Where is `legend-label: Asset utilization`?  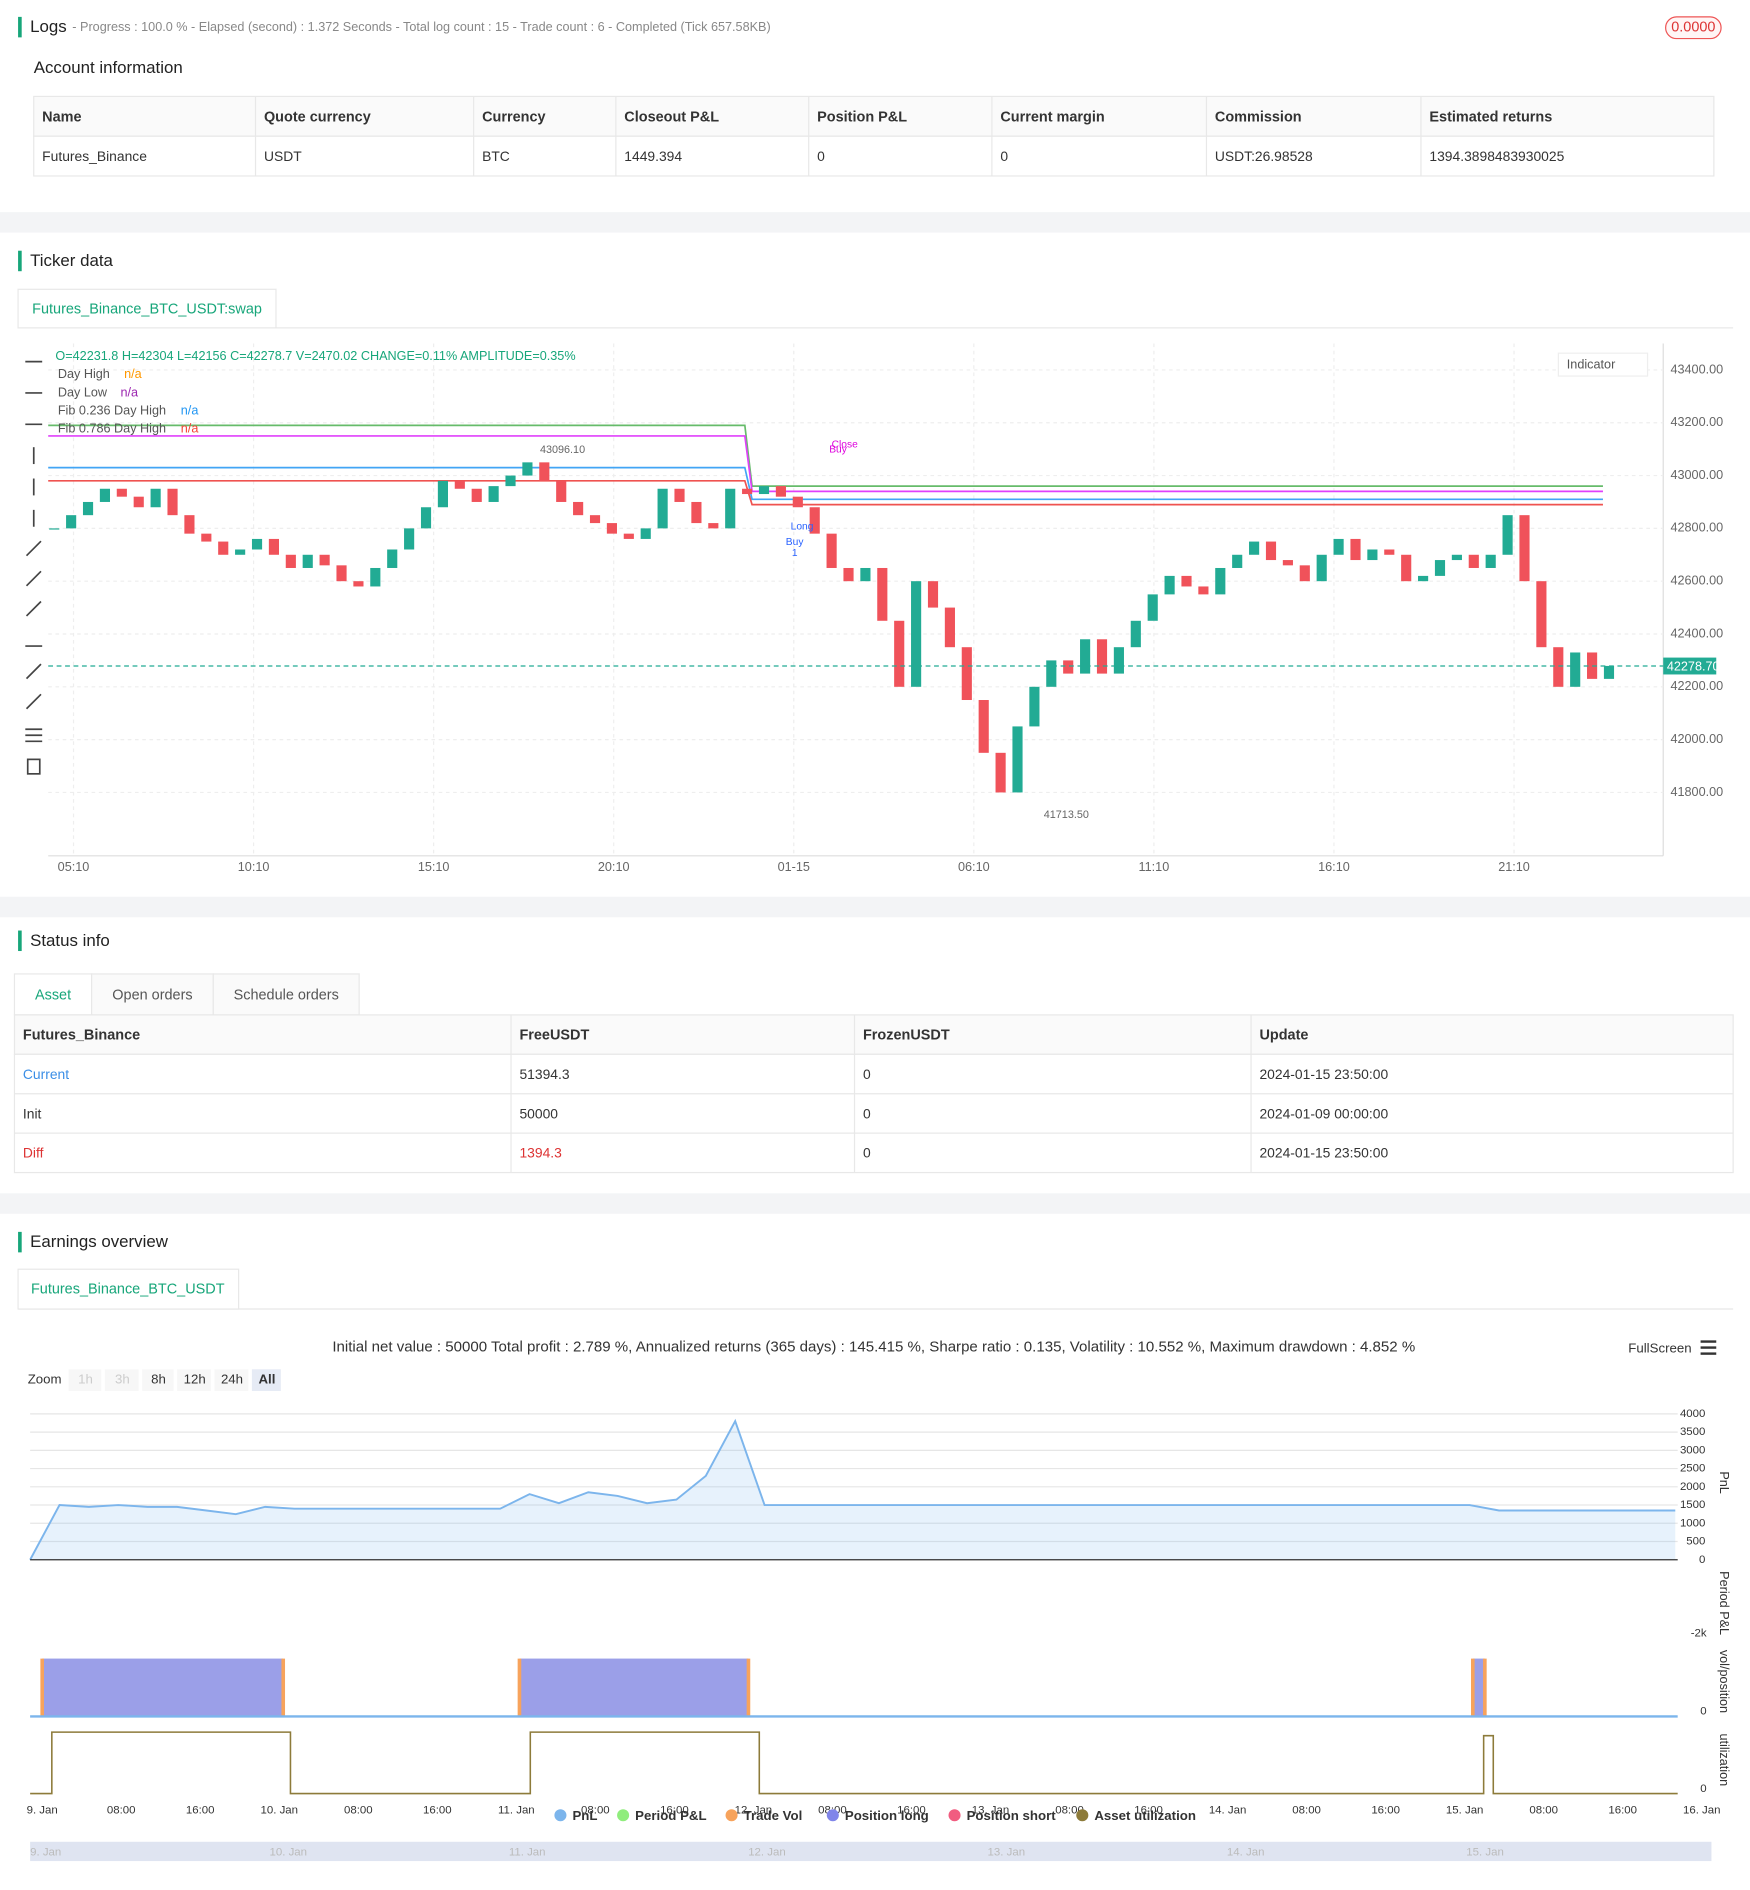
legend-label: Asset utilization is located at coordinates (1145, 1815).